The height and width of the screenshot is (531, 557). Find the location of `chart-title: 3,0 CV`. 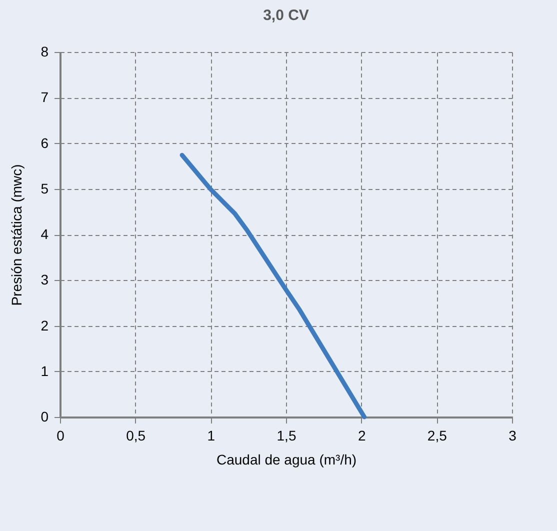

chart-title: 3,0 CV is located at coordinates (286, 15).